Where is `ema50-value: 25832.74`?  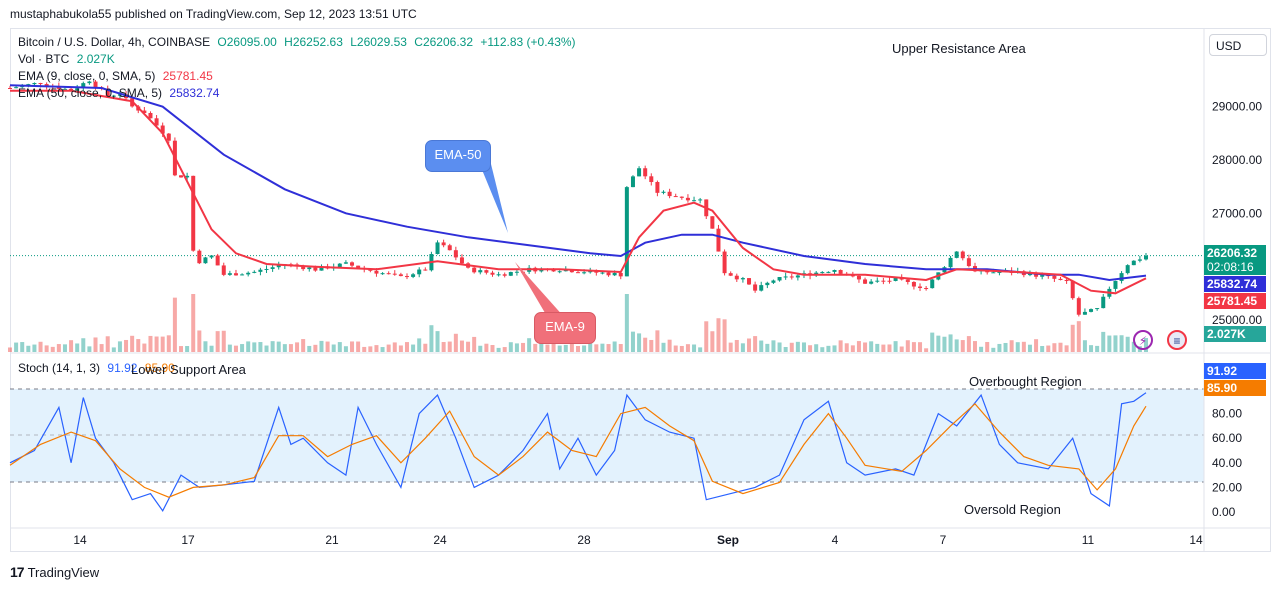
ema50-value: 25832.74 is located at coordinates (194, 93).